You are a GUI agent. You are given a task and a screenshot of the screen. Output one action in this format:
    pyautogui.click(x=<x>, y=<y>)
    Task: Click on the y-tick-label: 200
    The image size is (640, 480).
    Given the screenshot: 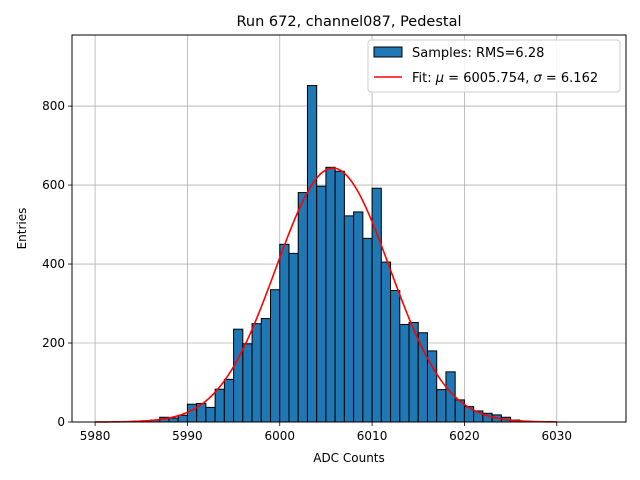 What is the action you would take?
    pyautogui.click(x=53, y=343)
    